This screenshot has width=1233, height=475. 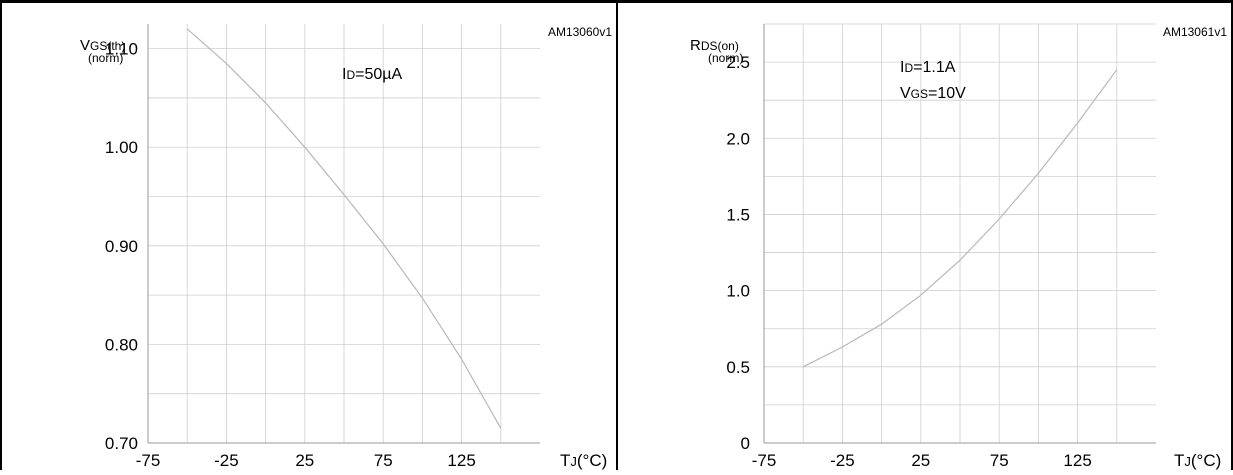 What do you see at coordinates (378, 74) in the screenshot?
I see `condition-annotation-rest: =50µA` at bounding box center [378, 74].